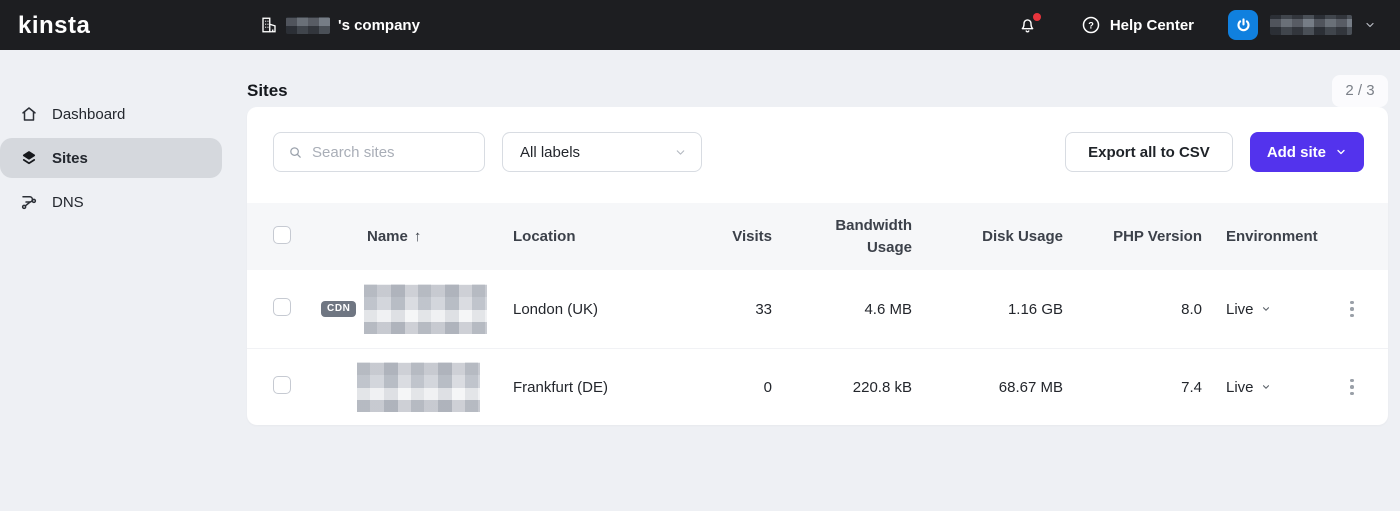 Image resolution: width=1400 pixels, height=511 pixels. I want to click on user-avatar, so click(1243, 25).